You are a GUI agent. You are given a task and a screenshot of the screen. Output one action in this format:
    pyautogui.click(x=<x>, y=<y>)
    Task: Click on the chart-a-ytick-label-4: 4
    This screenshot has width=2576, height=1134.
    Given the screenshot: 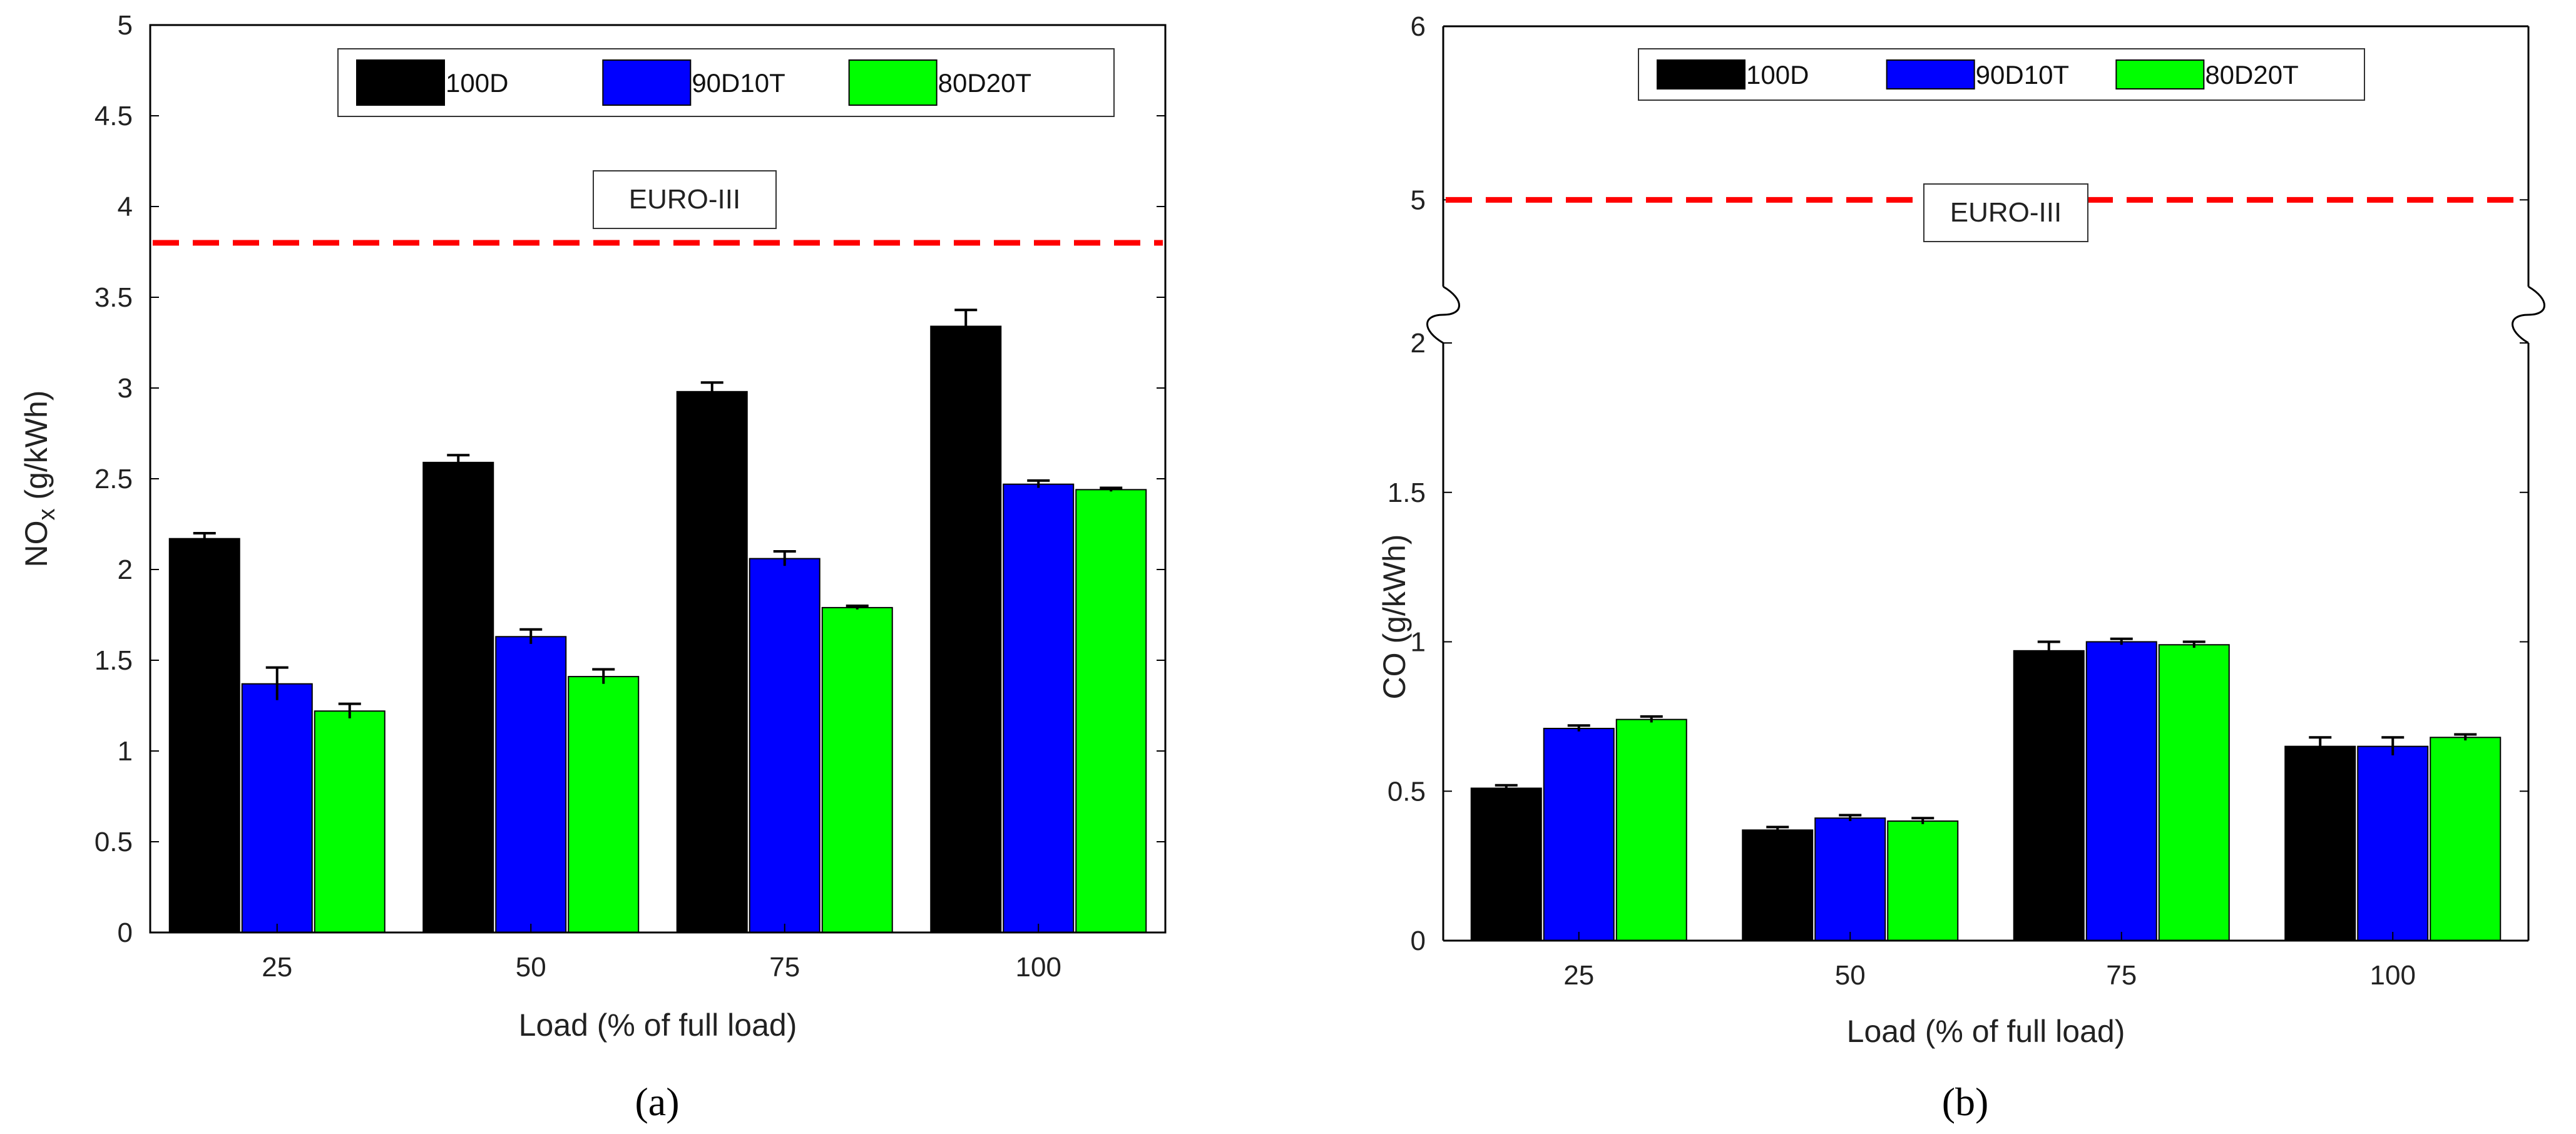 What is the action you would take?
    pyautogui.click(x=125, y=207)
    